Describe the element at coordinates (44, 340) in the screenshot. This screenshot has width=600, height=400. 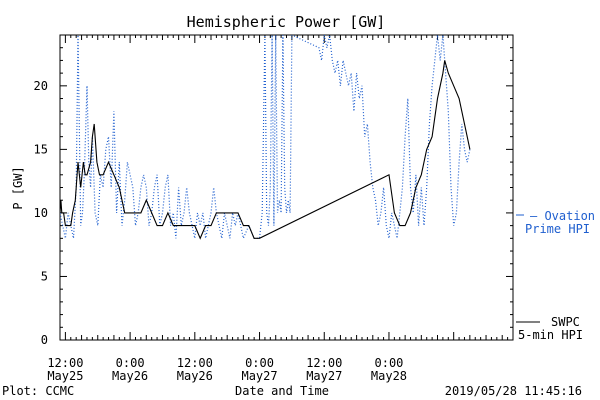
I see `y-tick-label: 0` at that location.